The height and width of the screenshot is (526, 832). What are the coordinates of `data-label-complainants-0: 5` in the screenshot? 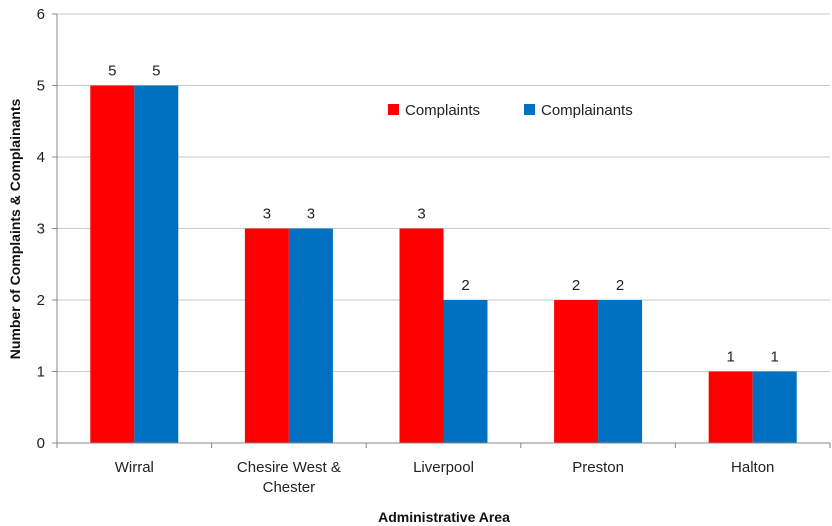 It's located at (156, 71).